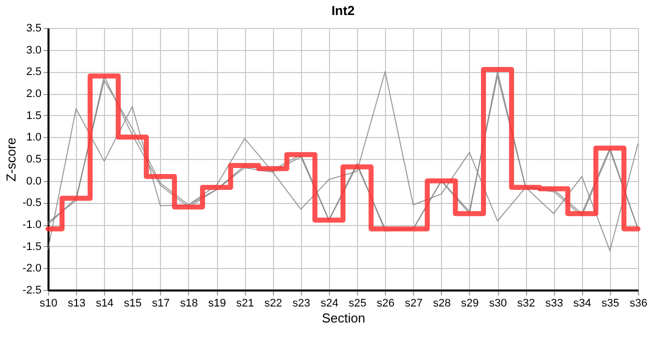 The height and width of the screenshot is (360, 660). Describe the element at coordinates (329, 304) in the screenshot. I see `x-tick-label: s24` at that location.